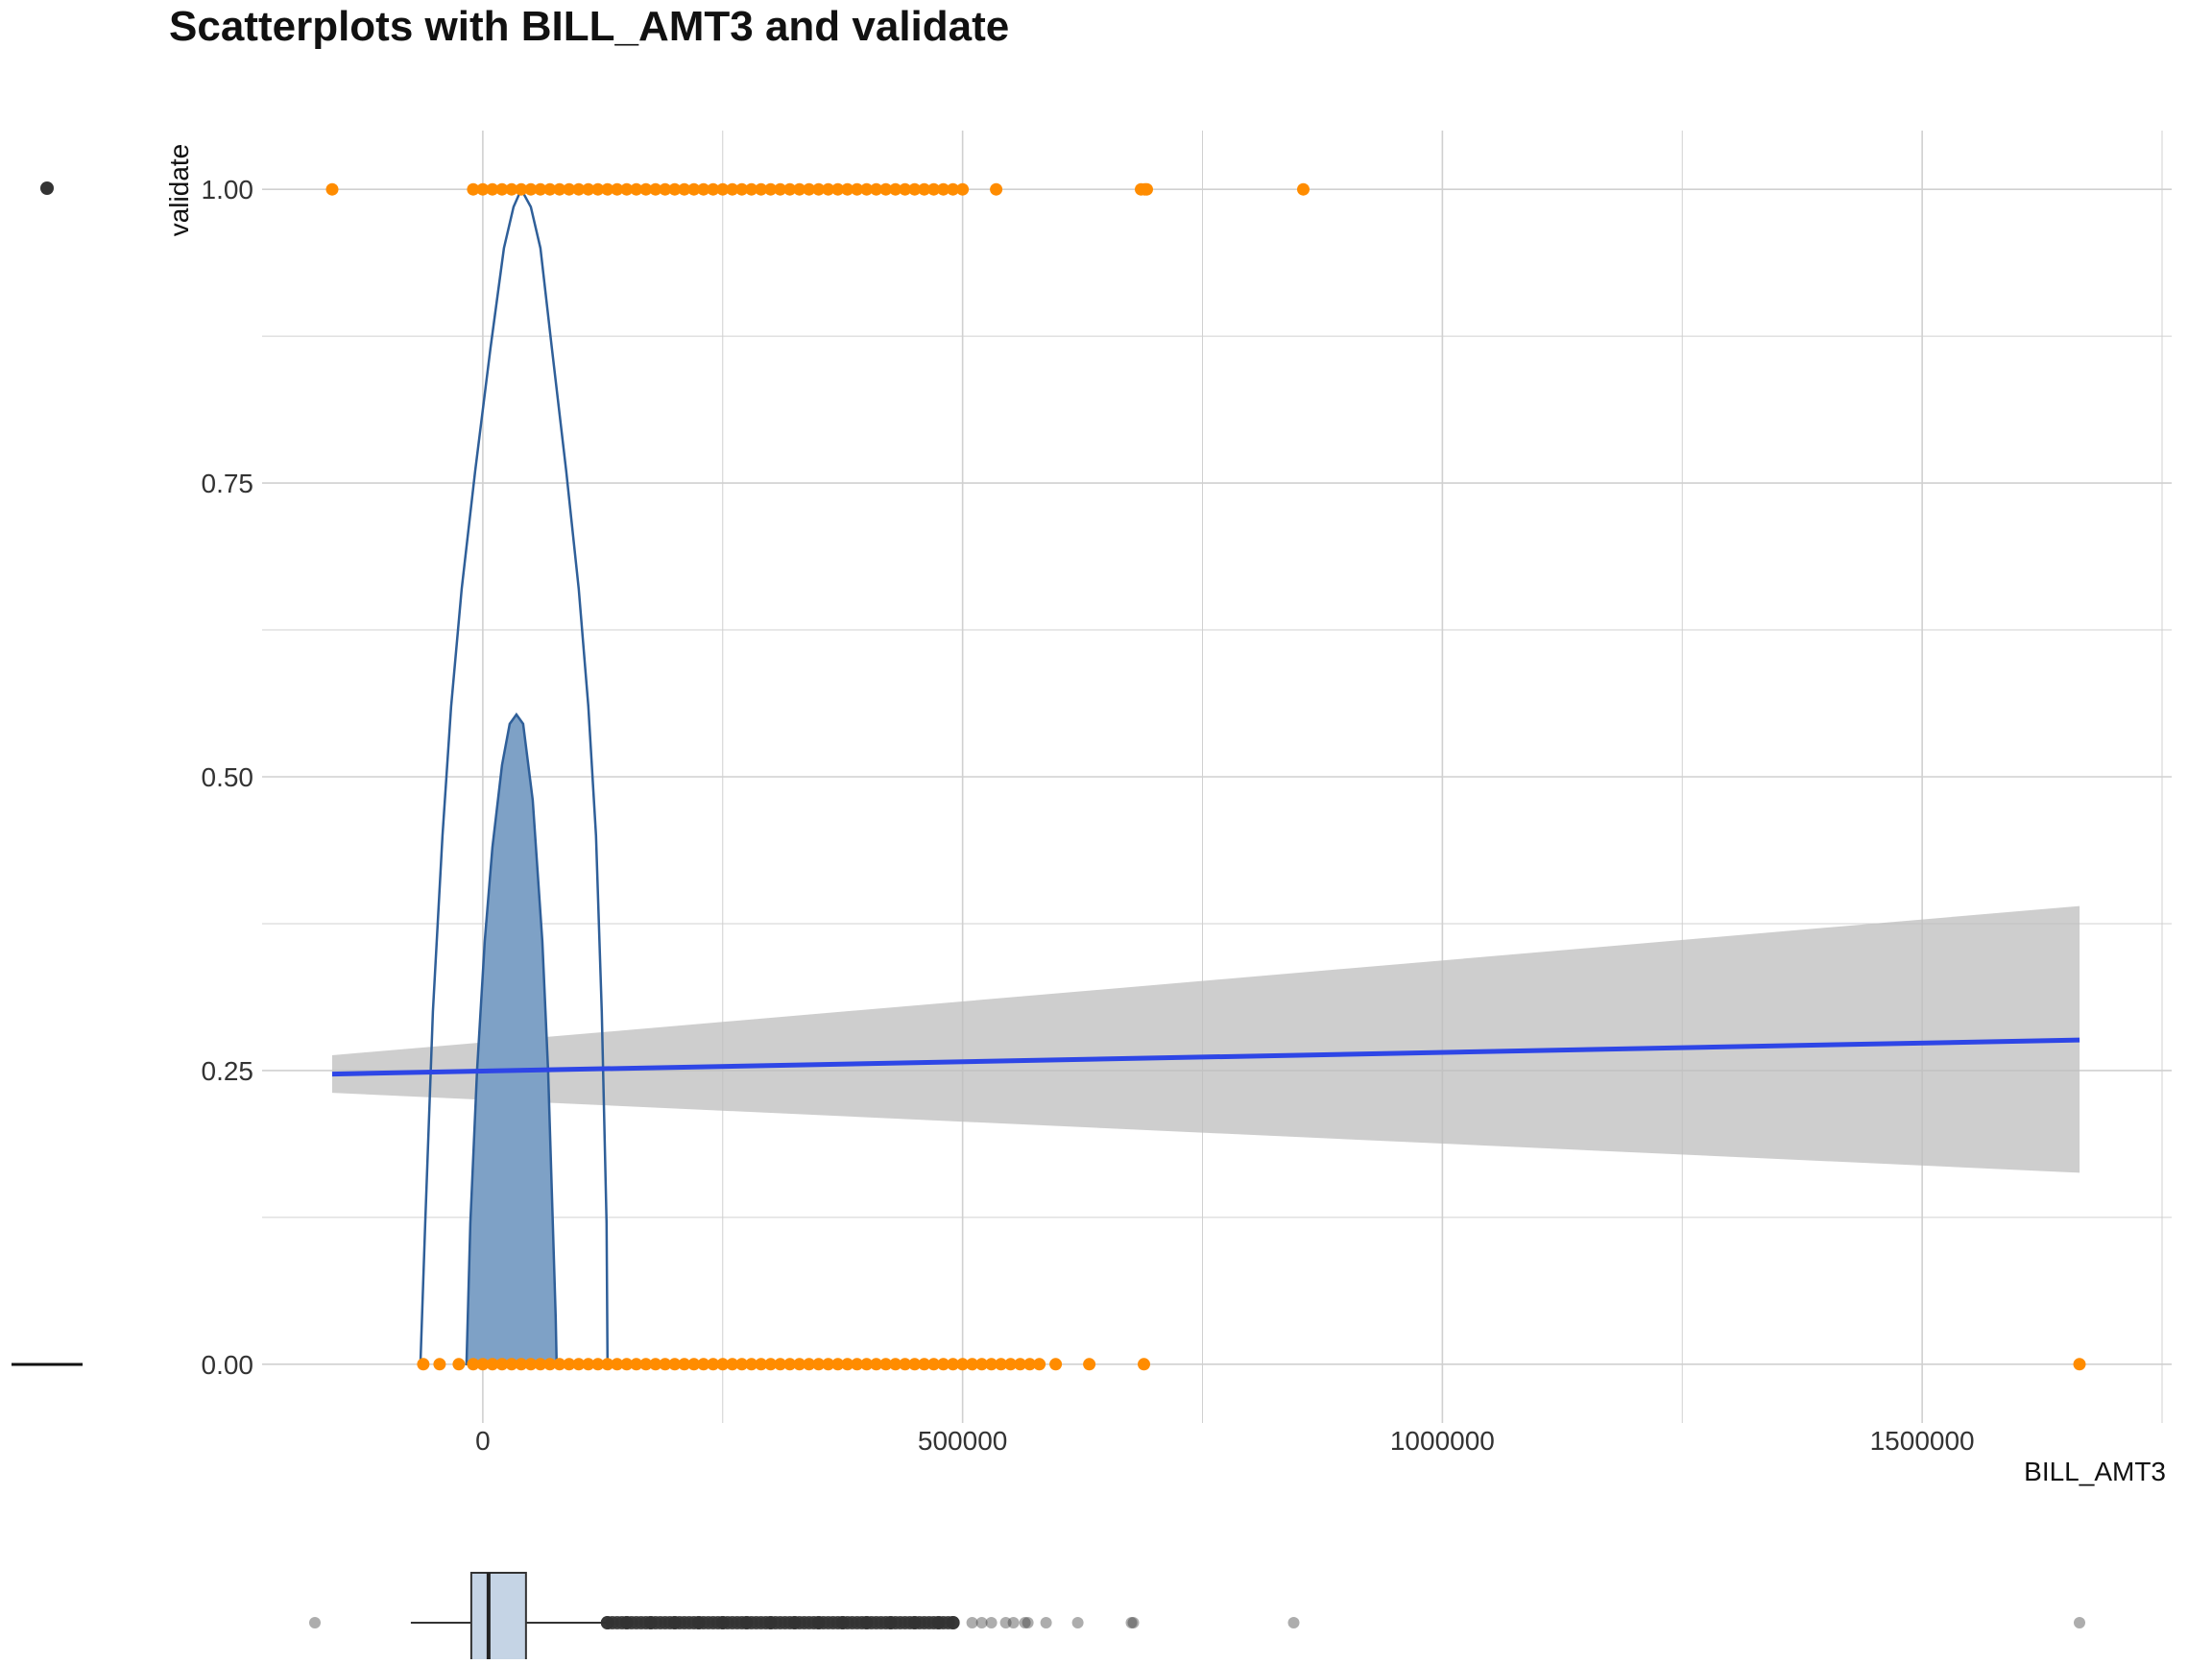 The image size is (2212, 1664). I want to click on x-axis-label: BILL_AMT3, so click(2095, 1471).